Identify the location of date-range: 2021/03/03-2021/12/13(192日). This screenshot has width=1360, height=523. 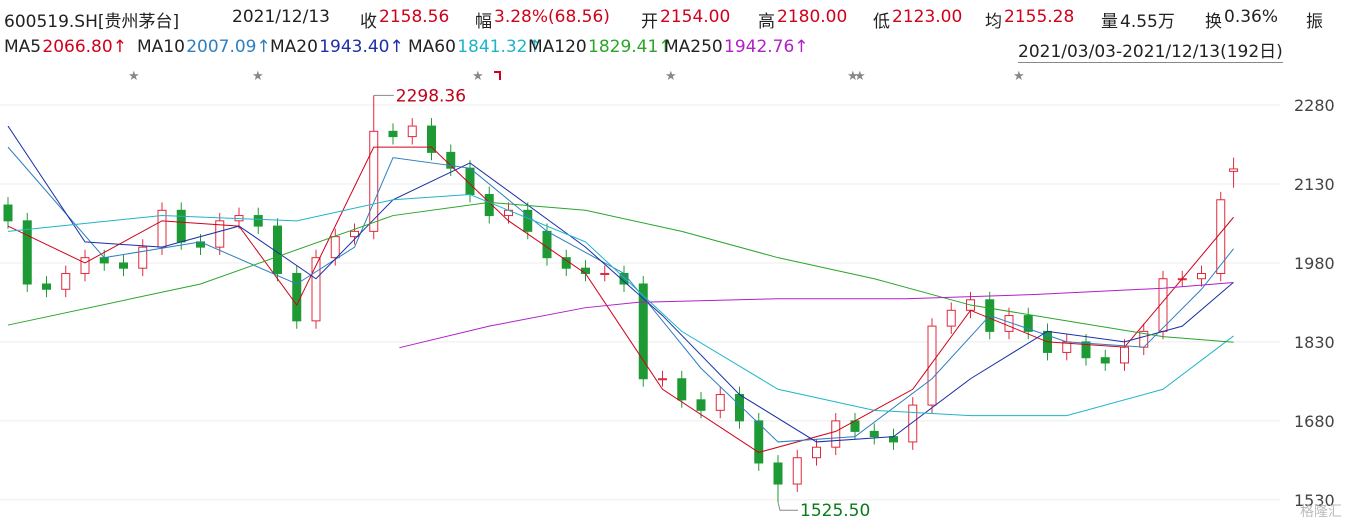
(1150, 50).